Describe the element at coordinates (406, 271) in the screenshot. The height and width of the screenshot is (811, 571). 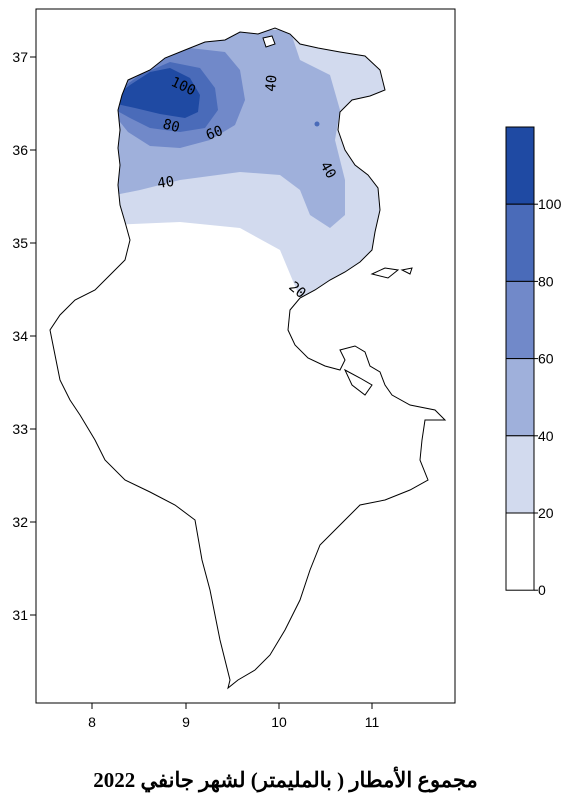
I see `island-outline-small` at that location.